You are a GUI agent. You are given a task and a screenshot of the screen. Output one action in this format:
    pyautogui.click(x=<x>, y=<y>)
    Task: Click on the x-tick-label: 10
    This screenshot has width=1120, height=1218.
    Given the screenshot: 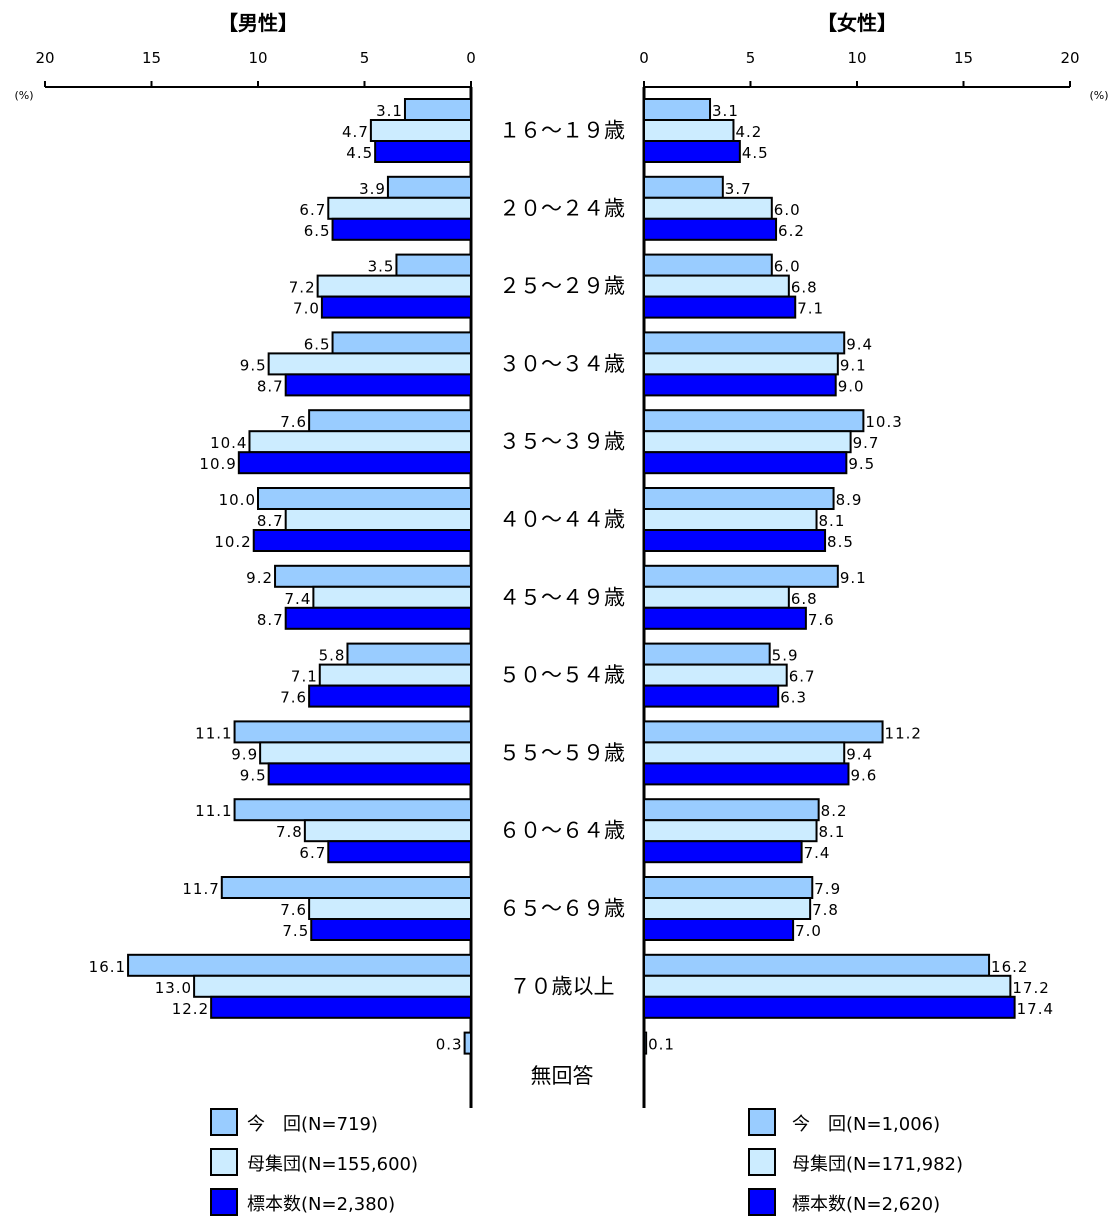 What is the action you would take?
    pyautogui.click(x=856, y=58)
    